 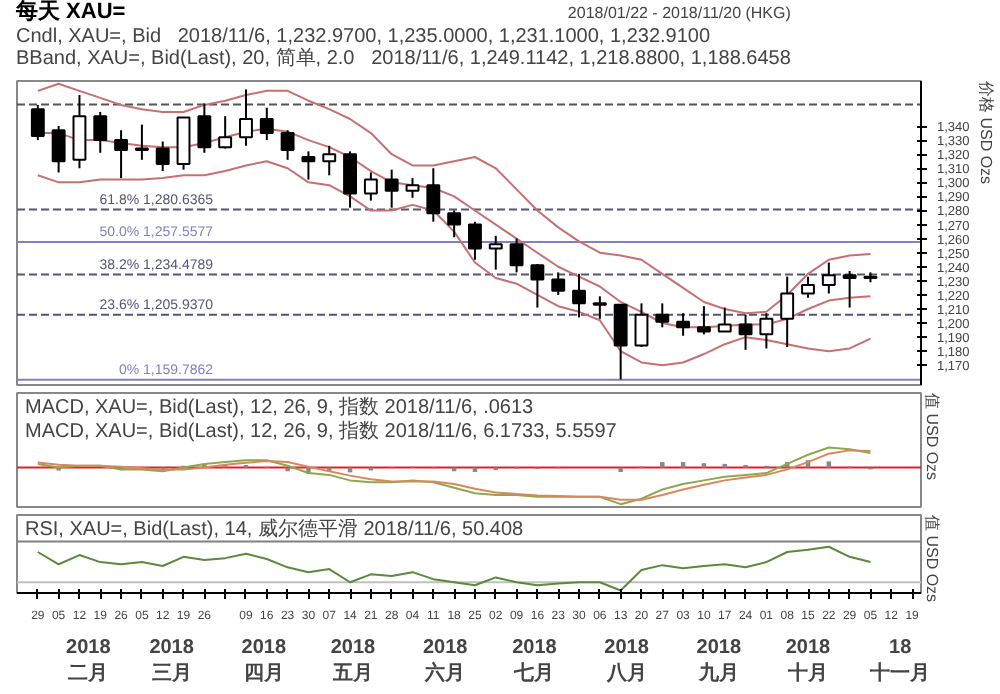 I want to click on text: 2018 二月, so click(x=89, y=661).